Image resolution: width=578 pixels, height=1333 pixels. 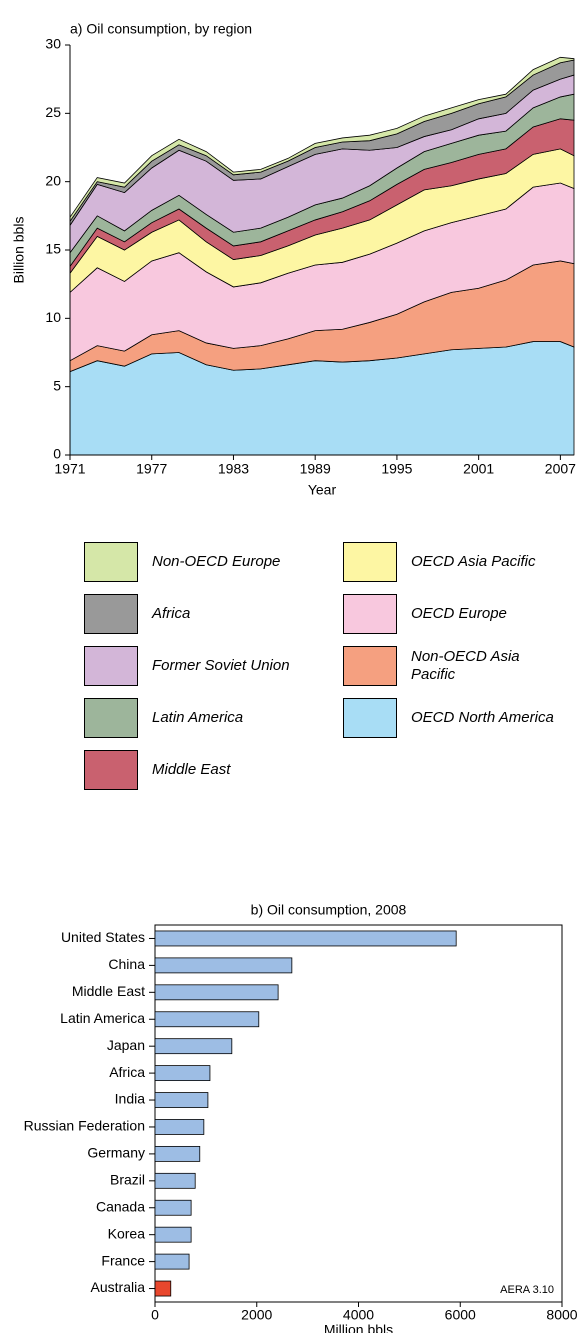 I want to click on legend-label: Non-OECD Asia Pacific, so click(x=465, y=665).